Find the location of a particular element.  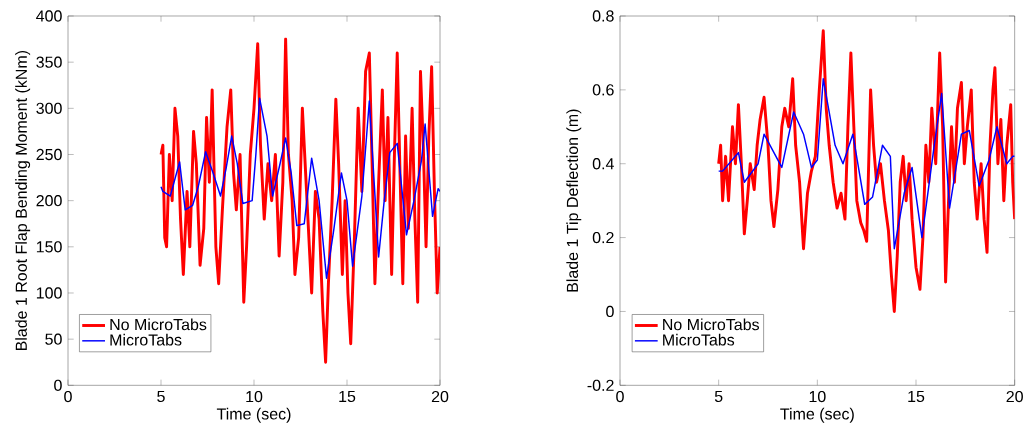

y-tick-label: 300 is located at coordinates (49, 108).